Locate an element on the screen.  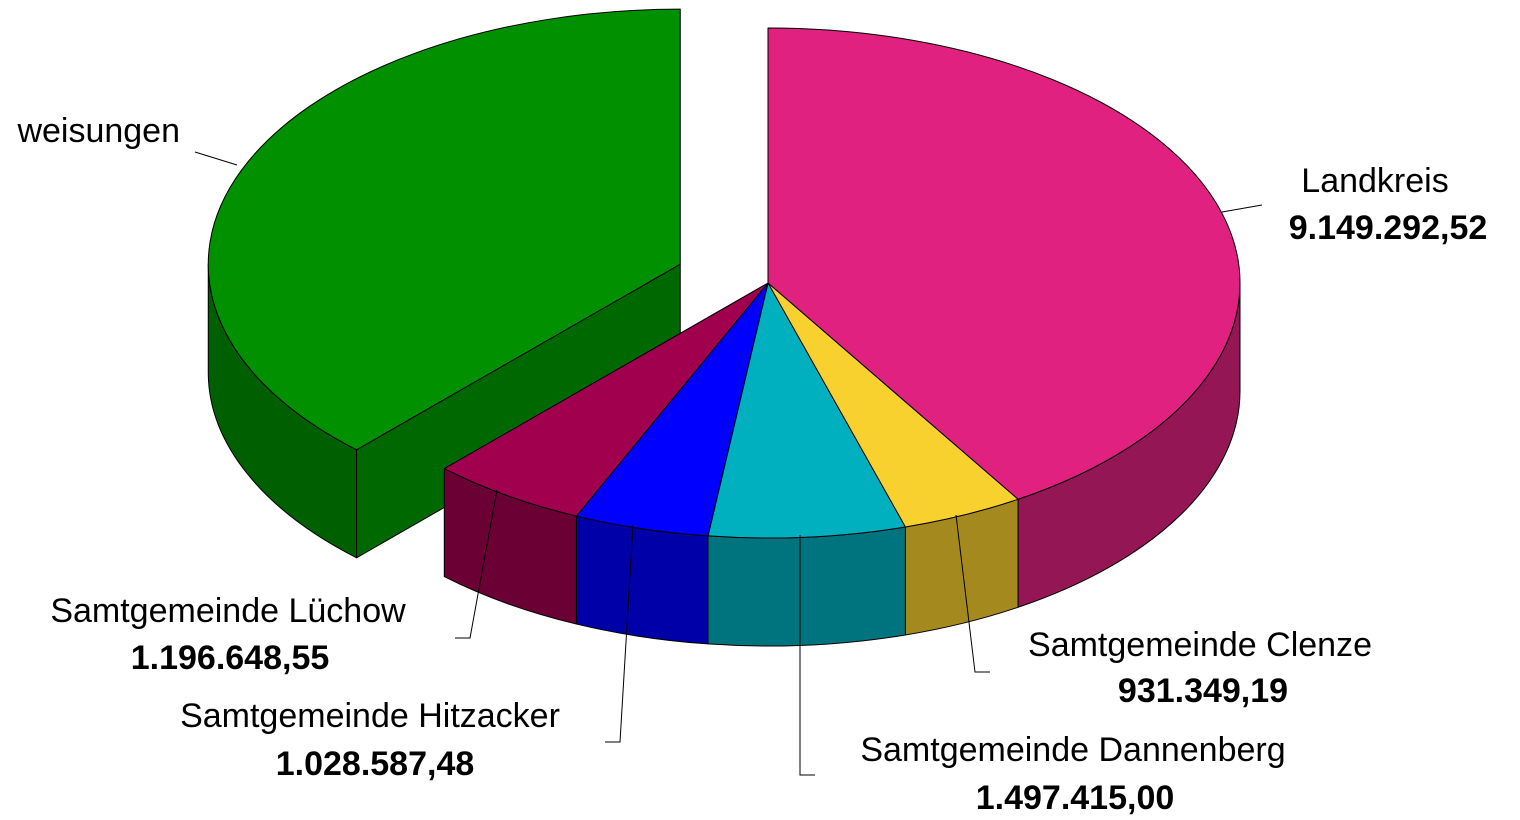
slice-label: Samtgemeinde Dannenberg is located at coordinates (1072, 750).